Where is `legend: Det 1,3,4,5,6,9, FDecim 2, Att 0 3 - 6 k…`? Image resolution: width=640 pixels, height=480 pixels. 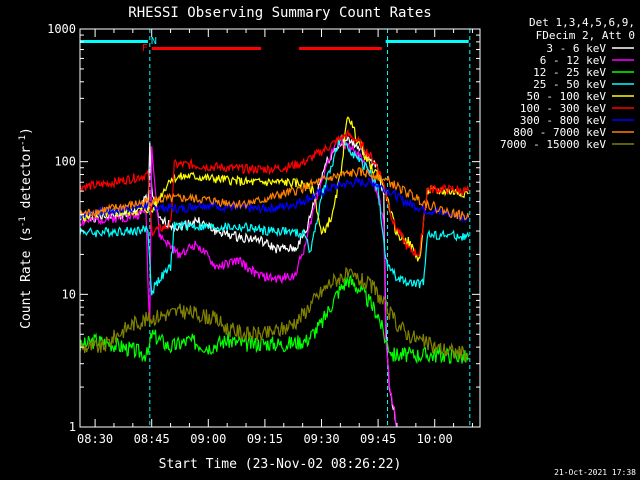
legend: Det 1,3,4,5,6,9, FDecim 2, Att 0 3 - 6 k… is located at coordinates (567, 83).